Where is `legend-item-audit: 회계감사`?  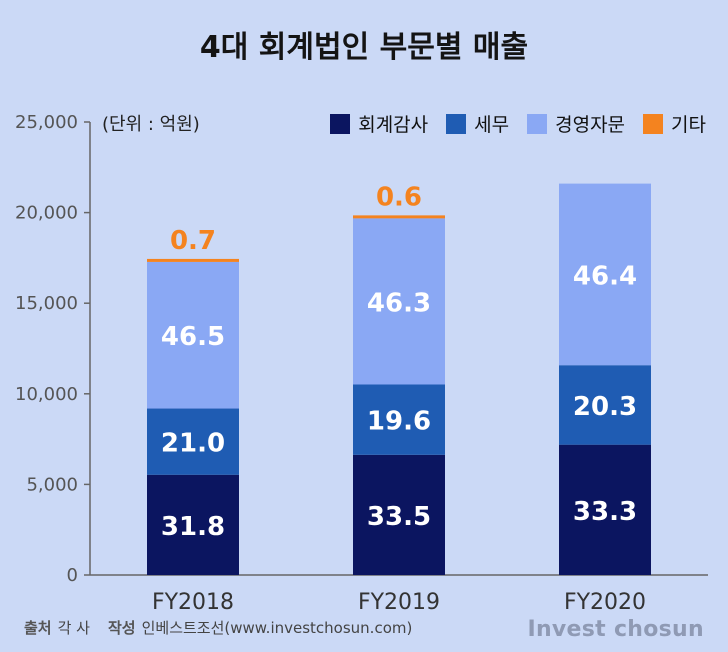
legend-item-audit: 회계감사 is located at coordinates (379, 123).